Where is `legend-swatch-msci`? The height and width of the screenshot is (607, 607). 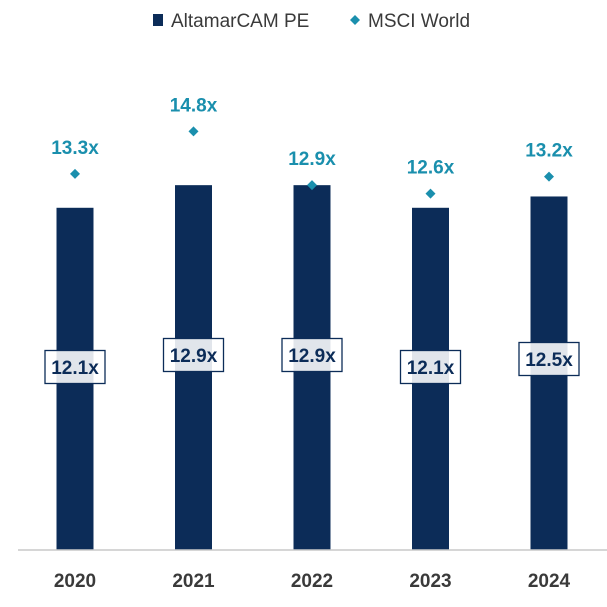
legend-swatch-msci is located at coordinates (355, 20).